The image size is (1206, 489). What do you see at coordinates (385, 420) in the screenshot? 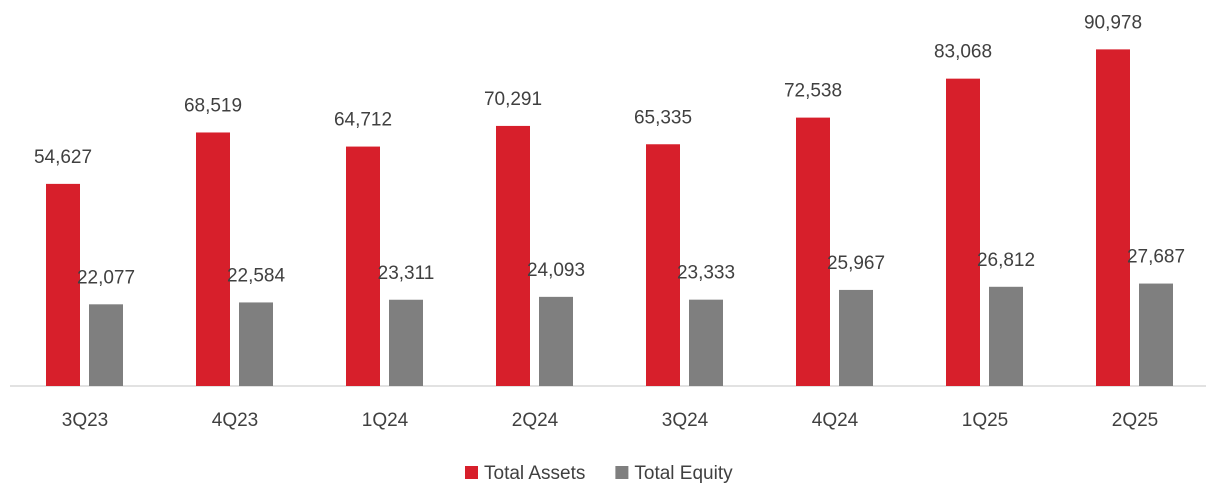
I see `x-tick-label: 1Q24` at bounding box center [385, 420].